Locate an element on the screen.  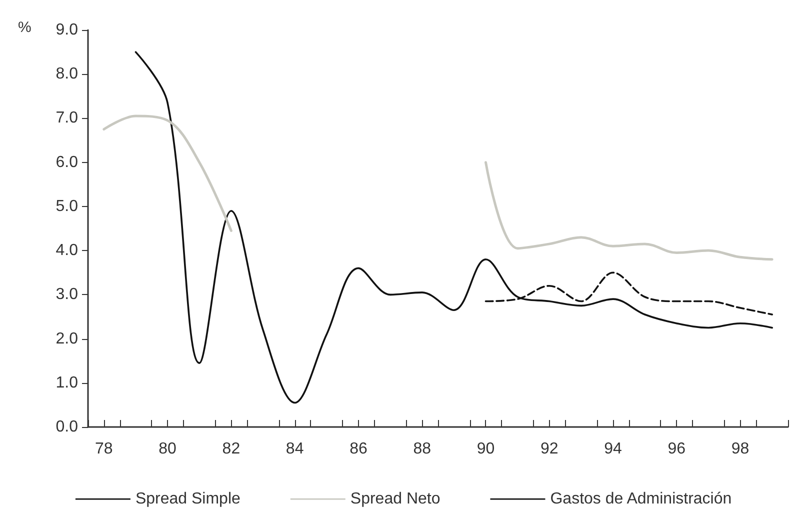
y-tick-label: 2.0 is located at coordinates (67, 339).